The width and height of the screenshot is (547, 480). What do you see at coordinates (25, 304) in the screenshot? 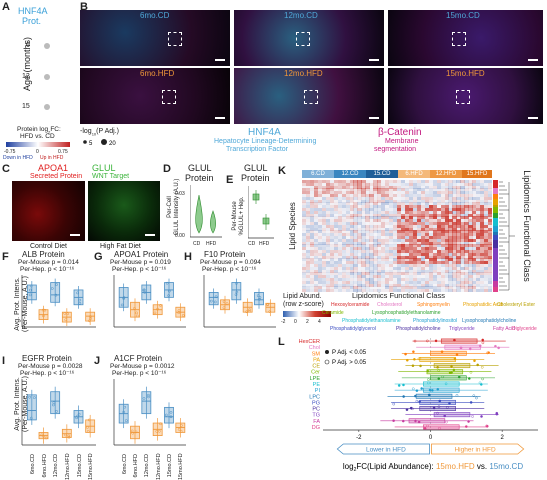
I see `protein-ylabel-top-2: (Per-Mouse, A.U.)` at bounding box center [25, 304].